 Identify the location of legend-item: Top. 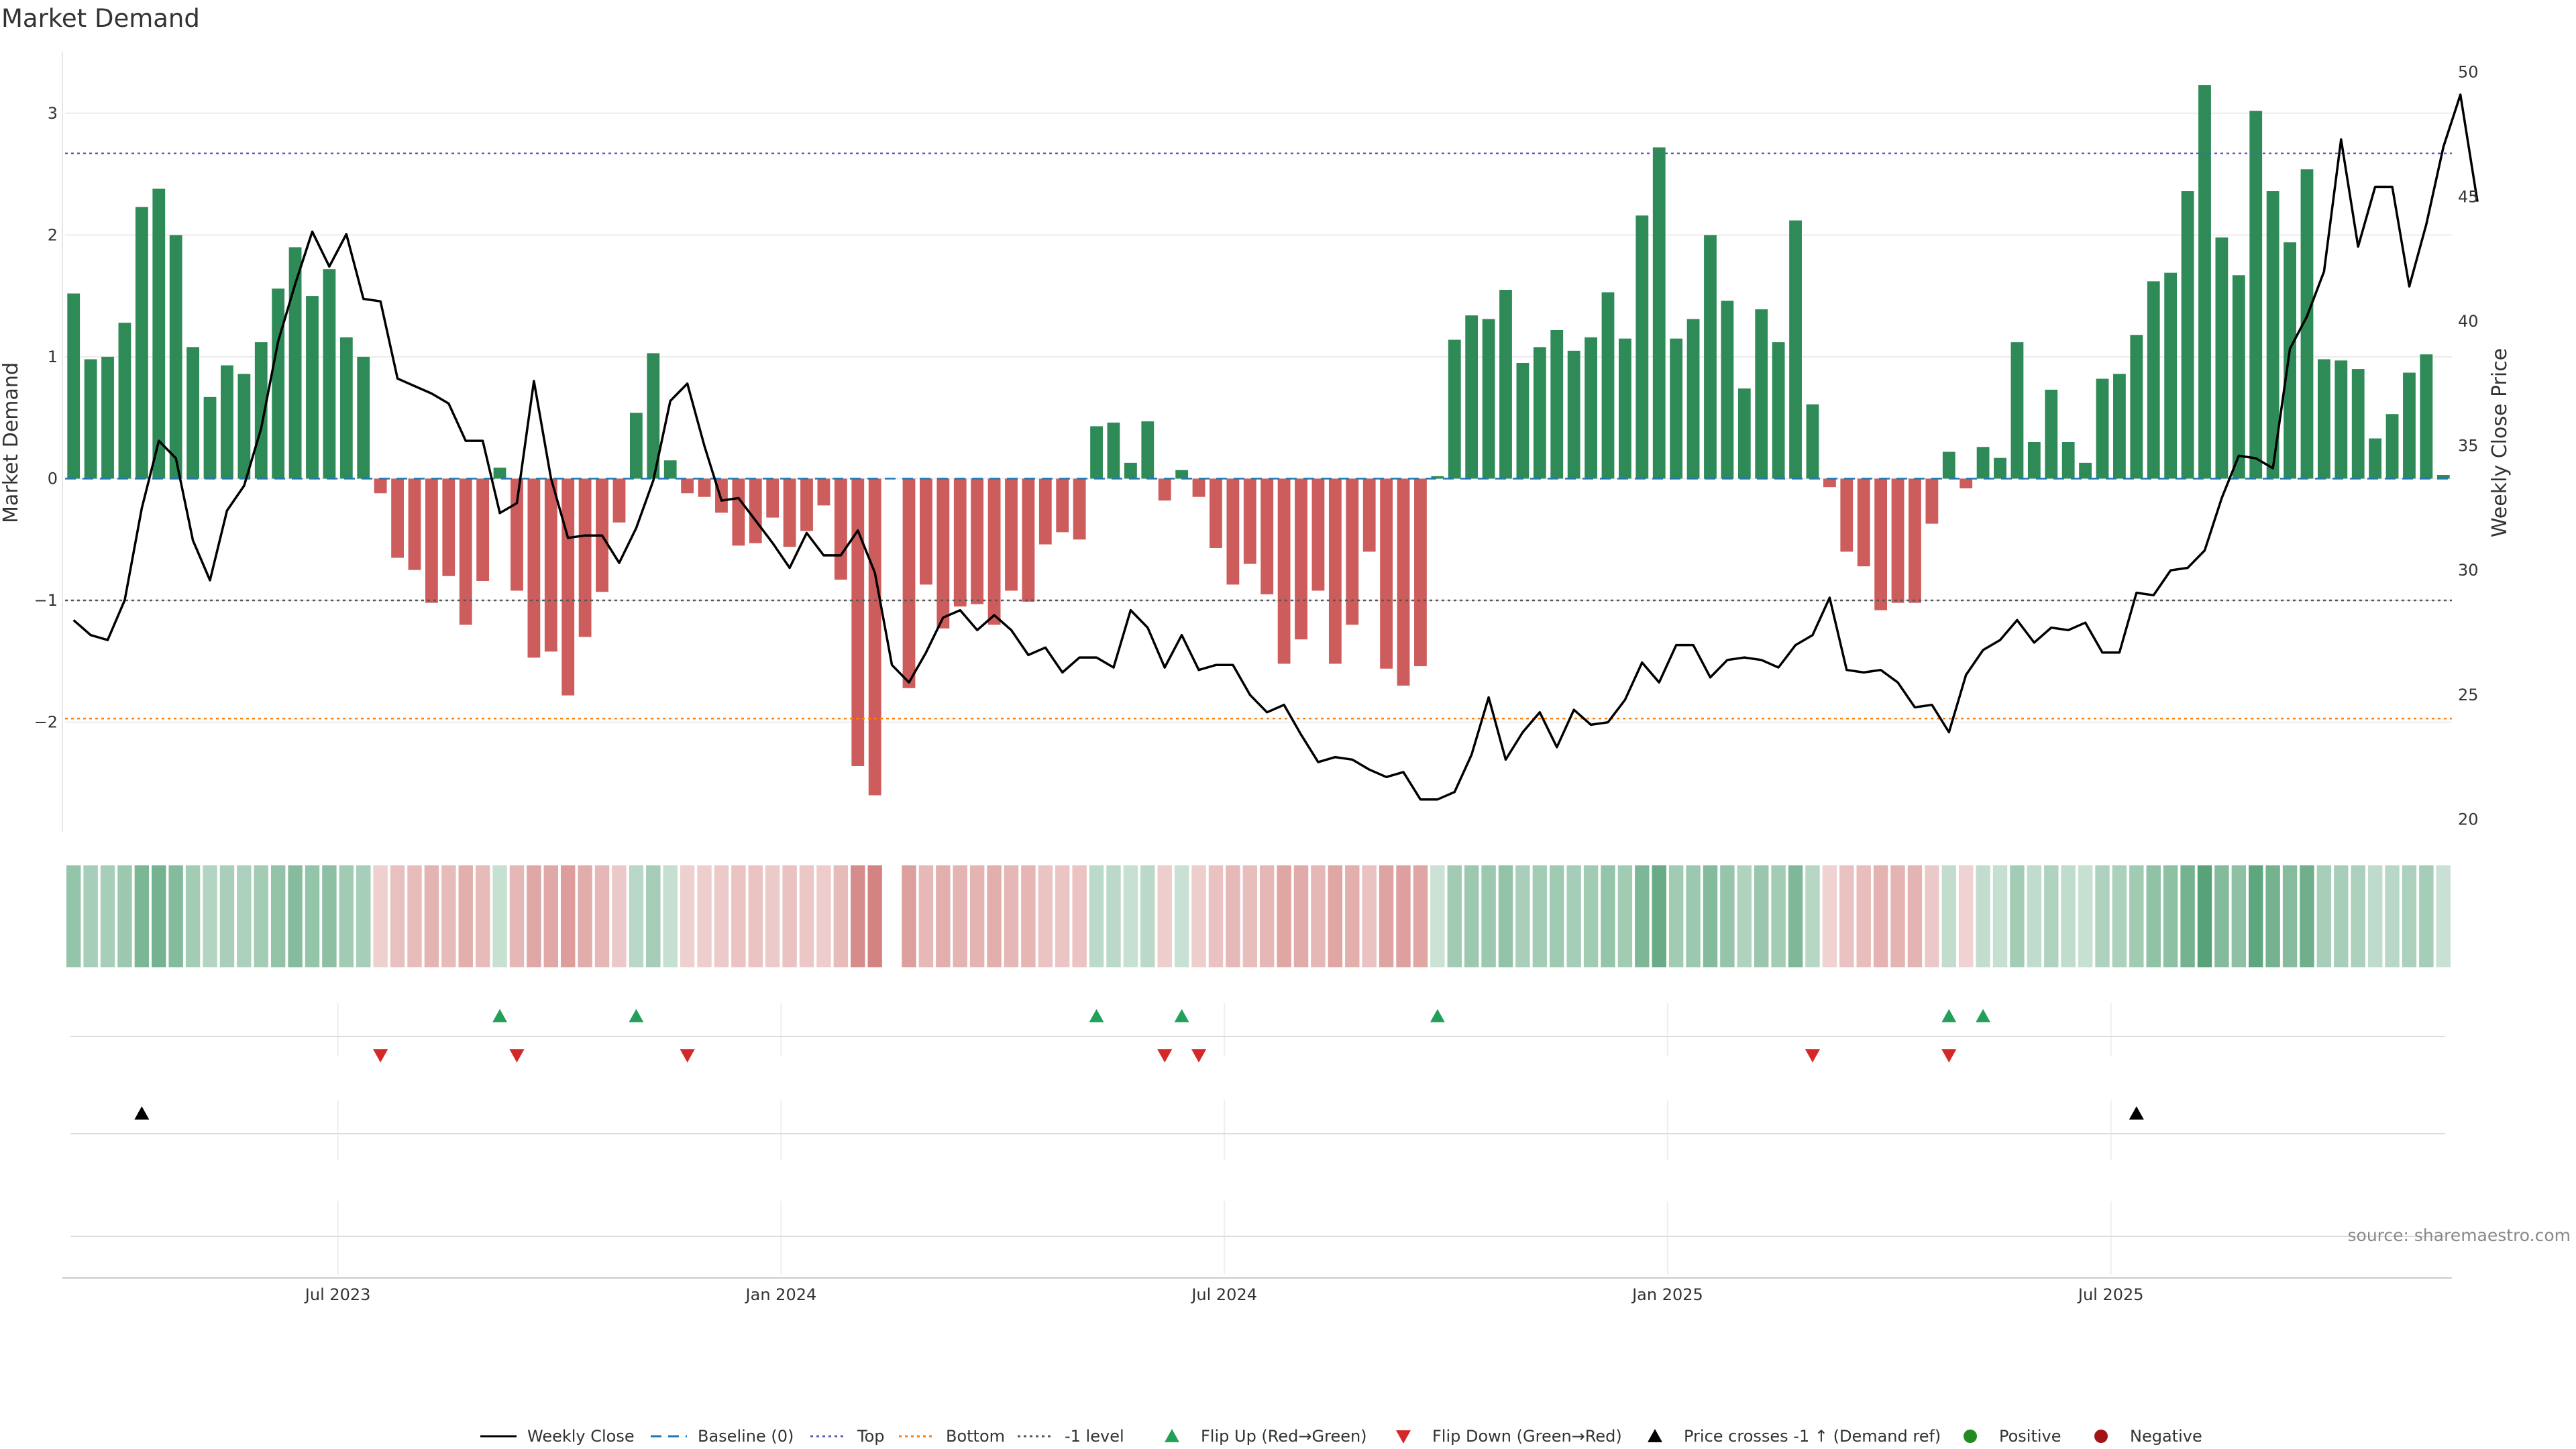
(847, 1436).